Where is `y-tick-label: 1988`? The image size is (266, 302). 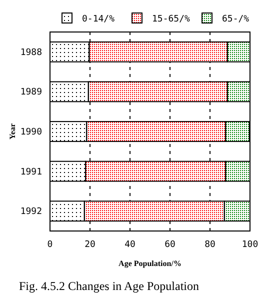 y-tick-label: 1988 is located at coordinates (31, 53).